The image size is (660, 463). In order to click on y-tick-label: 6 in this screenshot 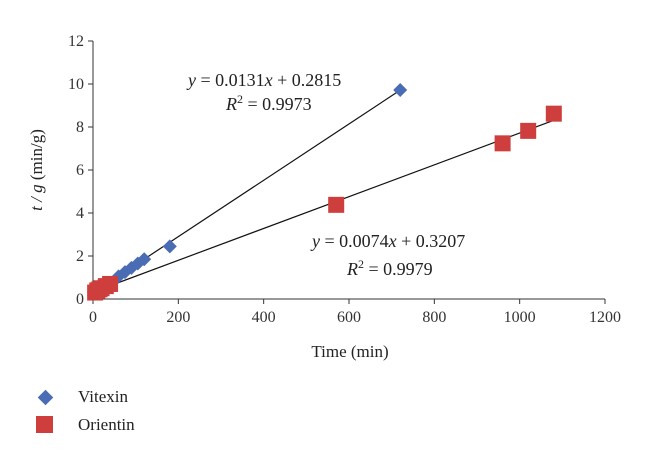, I will do `click(80, 170)`.